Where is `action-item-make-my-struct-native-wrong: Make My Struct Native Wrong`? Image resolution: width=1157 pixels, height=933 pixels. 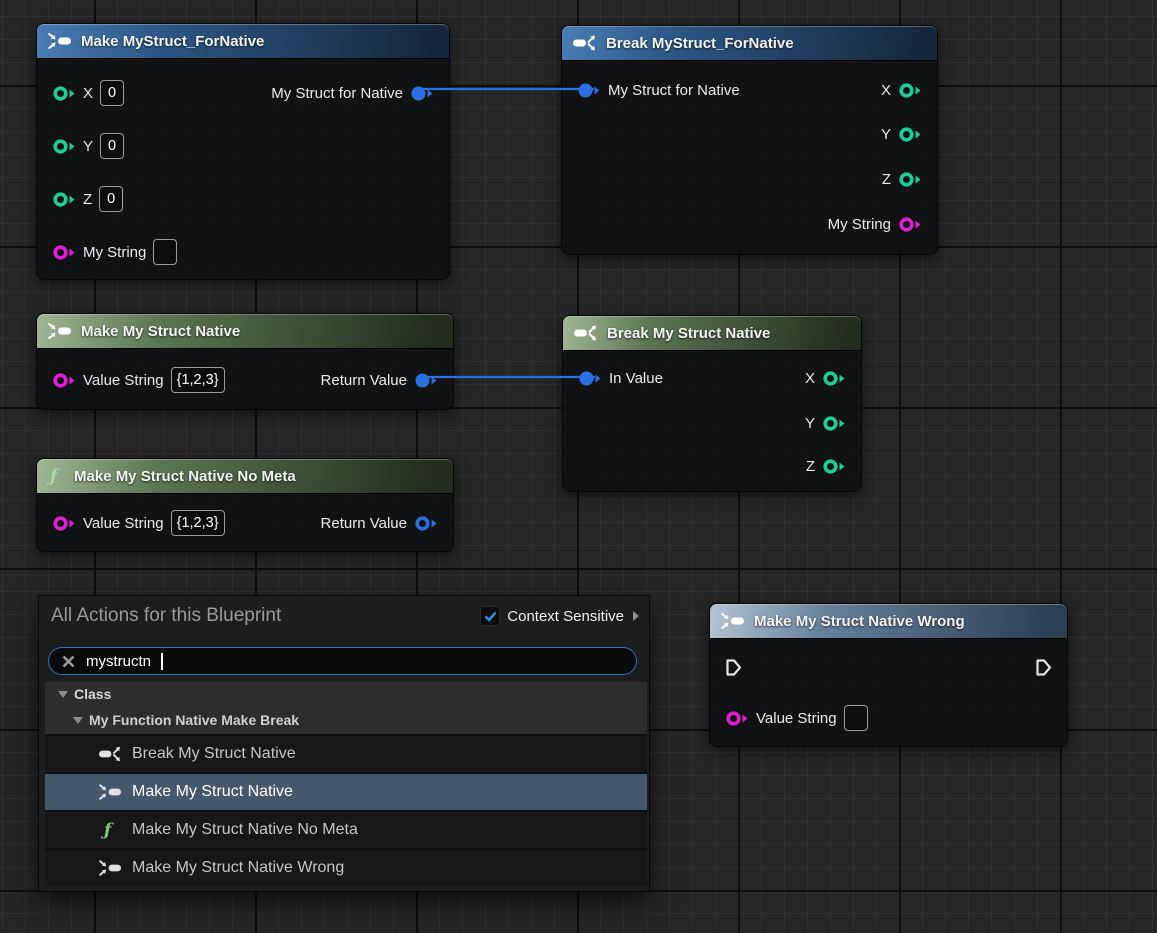
action-item-make-my-struct-native-wrong: Make My Struct Native Wrong is located at coordinates (346, 867).